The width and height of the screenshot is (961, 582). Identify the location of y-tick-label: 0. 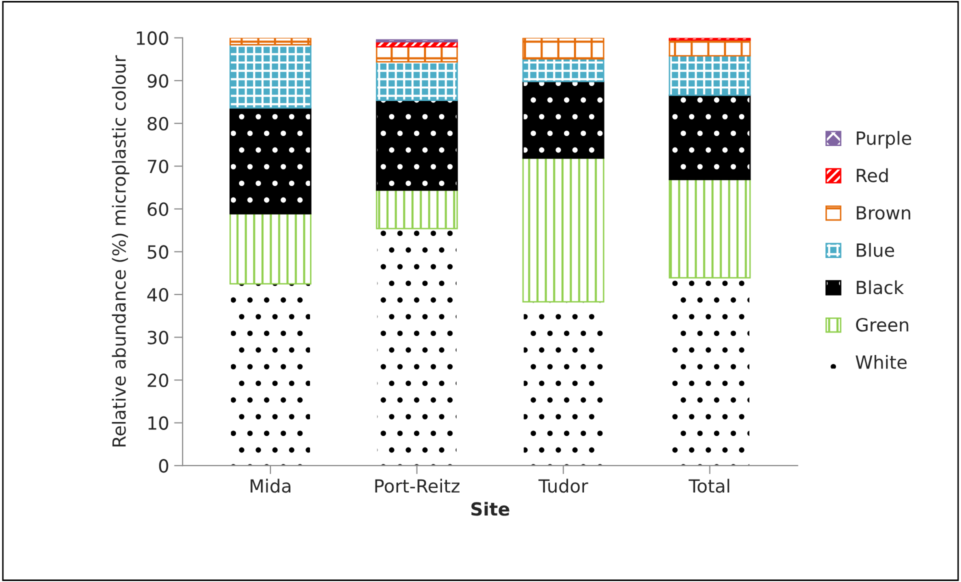
(163, 466).